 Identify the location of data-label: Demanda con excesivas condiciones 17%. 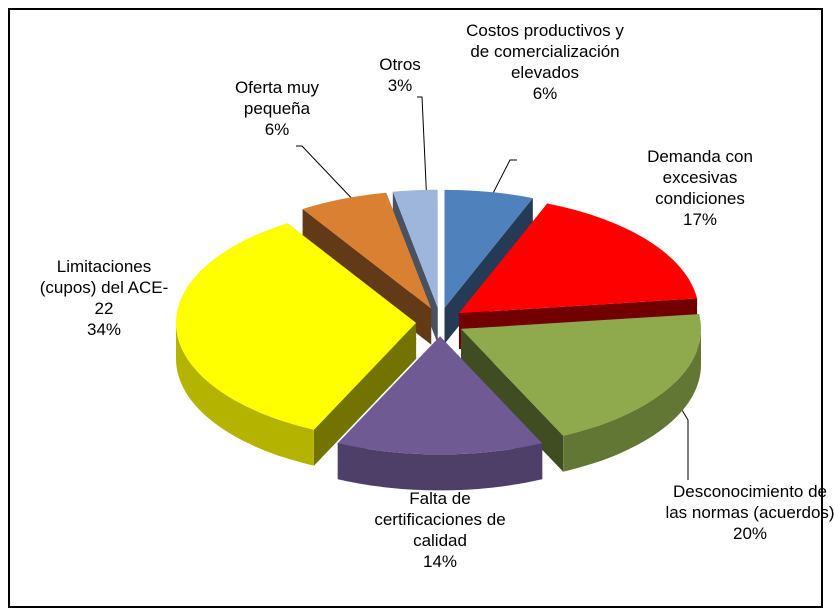
(700, 188).